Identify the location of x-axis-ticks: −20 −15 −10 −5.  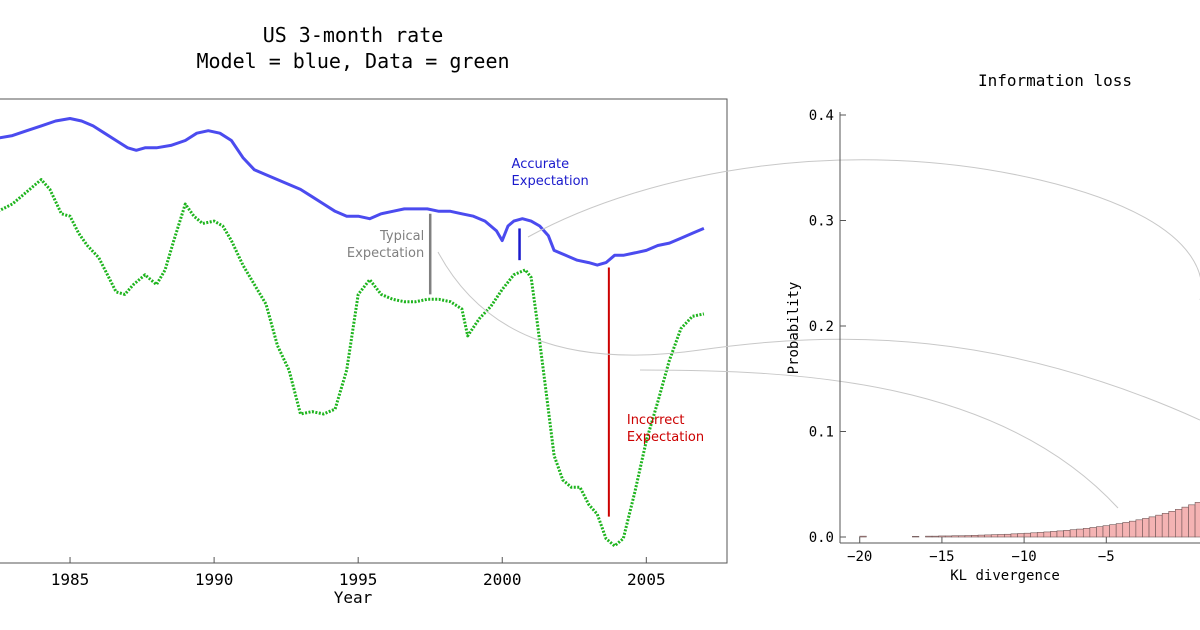
(981, 551).